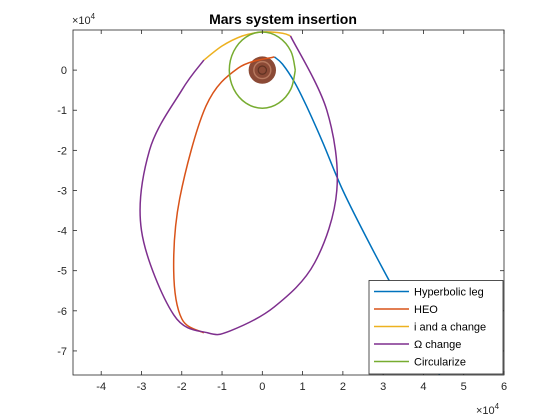 The width and height of the screenshot is (560, 420). Describe the element at coordinates (488, 409) in the screenshot. I see `x-exponent-label: ×10⁴` at that location.